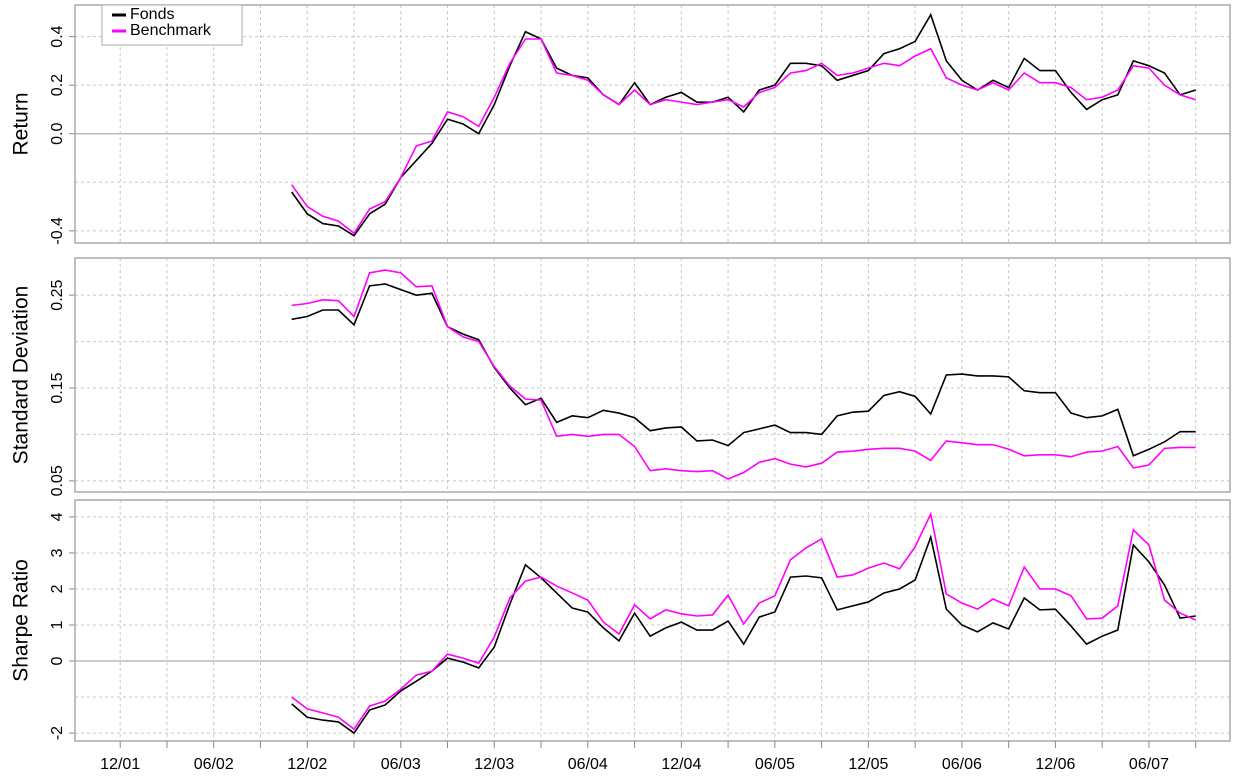 This screenshot has width=1240, height=781. I want to click on y-tick-label: 0.0, so click(57, 133).